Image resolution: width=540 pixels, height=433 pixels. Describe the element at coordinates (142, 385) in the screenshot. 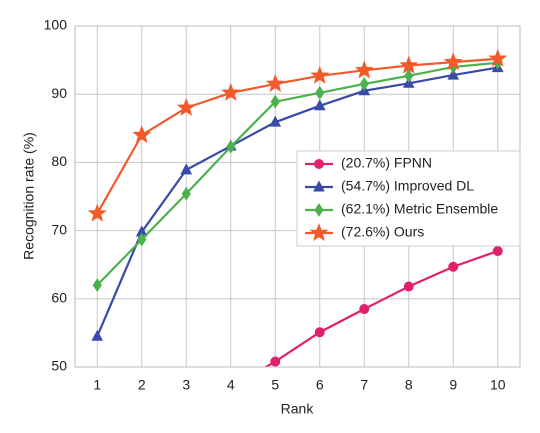

I see `x-tick-label: 2` at that location.